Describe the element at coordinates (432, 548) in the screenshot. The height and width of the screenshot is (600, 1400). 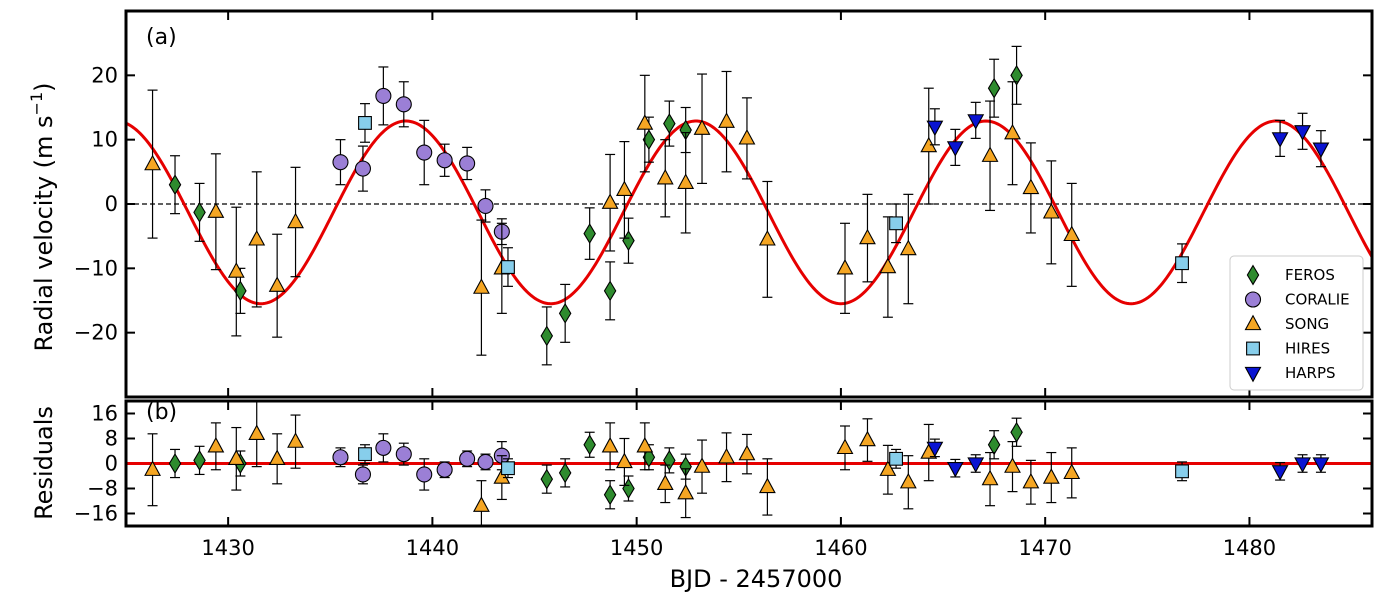
I see `x-tick-label: 1440` at that location.